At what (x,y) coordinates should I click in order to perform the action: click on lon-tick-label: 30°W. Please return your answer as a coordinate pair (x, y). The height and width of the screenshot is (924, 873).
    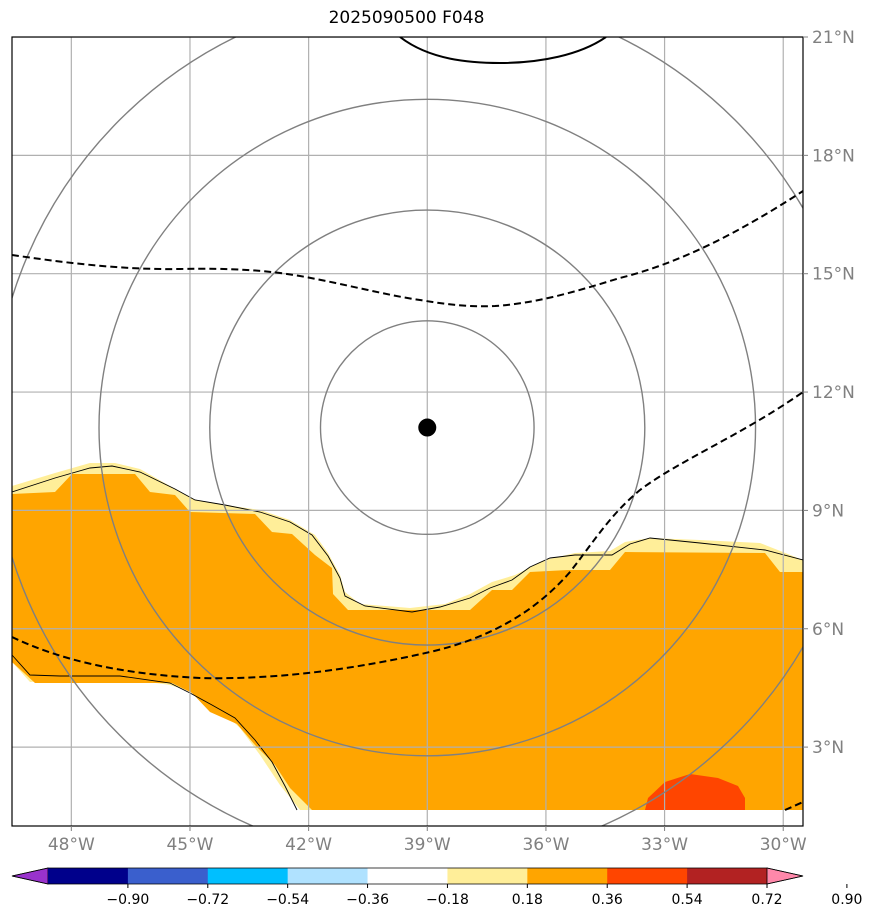
    Looking at the image, I should click on (783, 845).